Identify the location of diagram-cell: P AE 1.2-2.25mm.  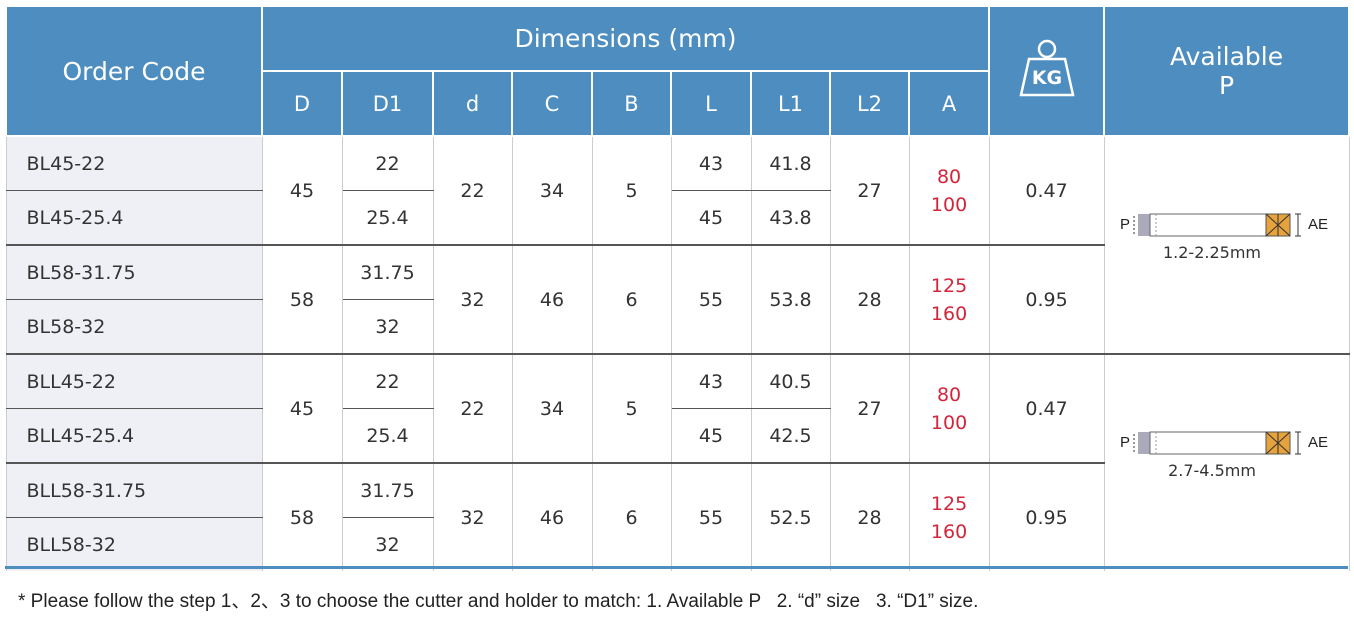
(1226, 245).